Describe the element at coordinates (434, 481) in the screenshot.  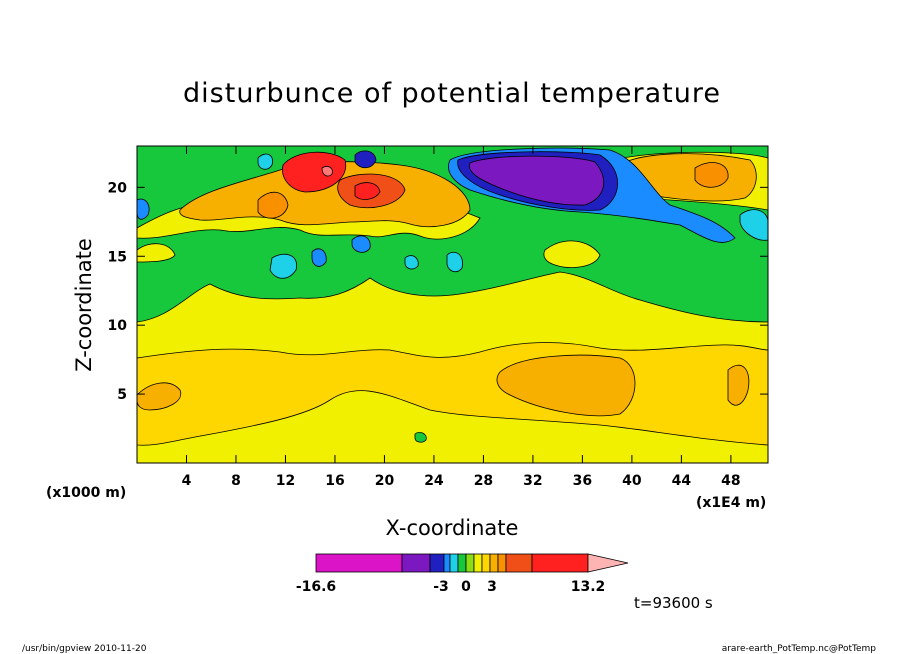
I see `x-tick-label: 24` at that location.